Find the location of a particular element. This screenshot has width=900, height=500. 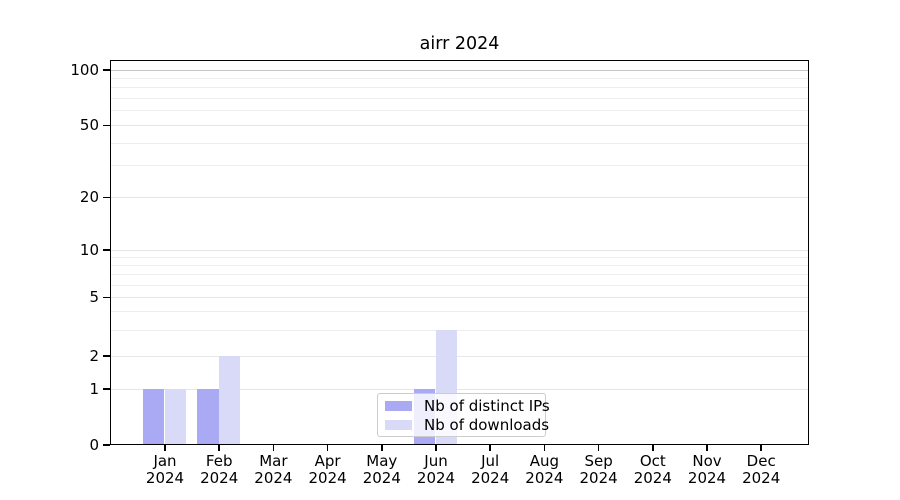

x-axis-tick-label: Jul 2024 is located at coordinates (490, 470).